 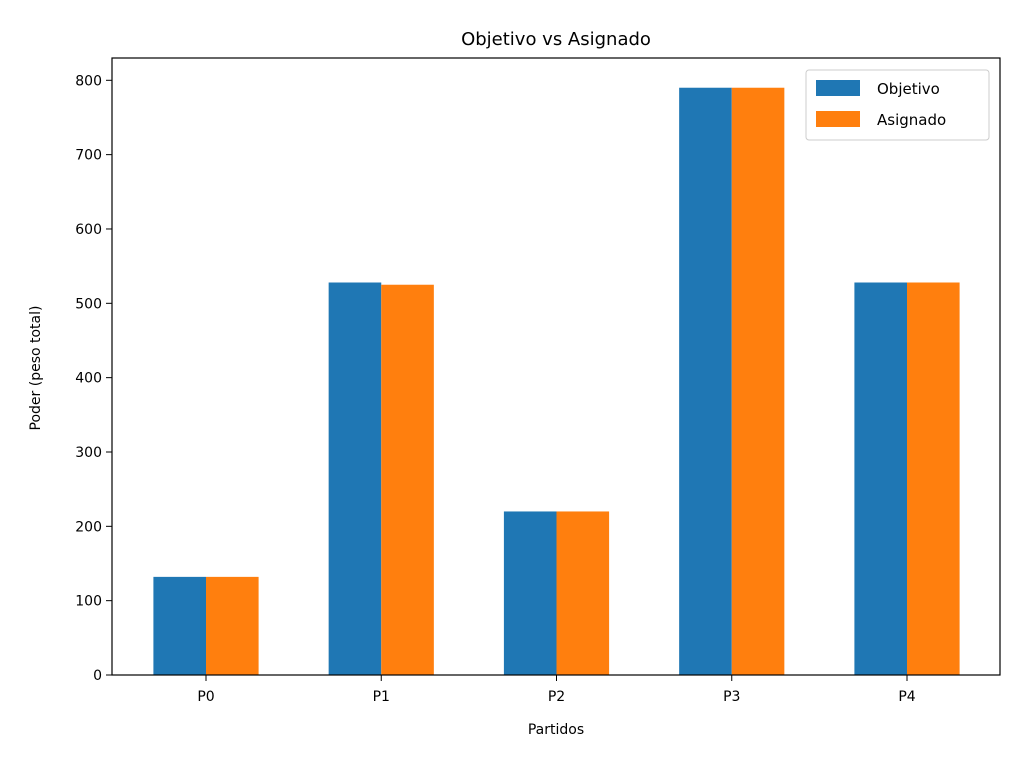 What do you see at coordinates (583, 593) in the screenshot?
I see `bar-asignado-p2` at bounding box center [583, 593].